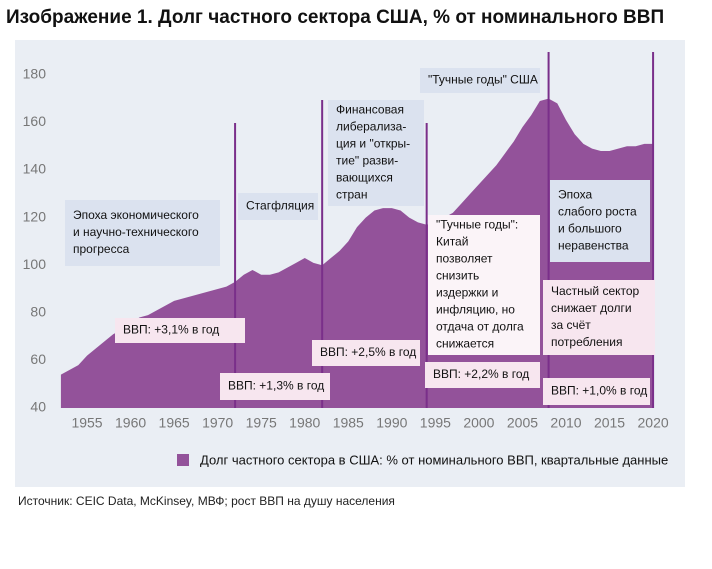 The height and width of the screenshot is (569, 712). What do you see at coordinates (35, 121) in the screenshot?
I see `y-tick-label: 160` at bounding box center [35, 121].